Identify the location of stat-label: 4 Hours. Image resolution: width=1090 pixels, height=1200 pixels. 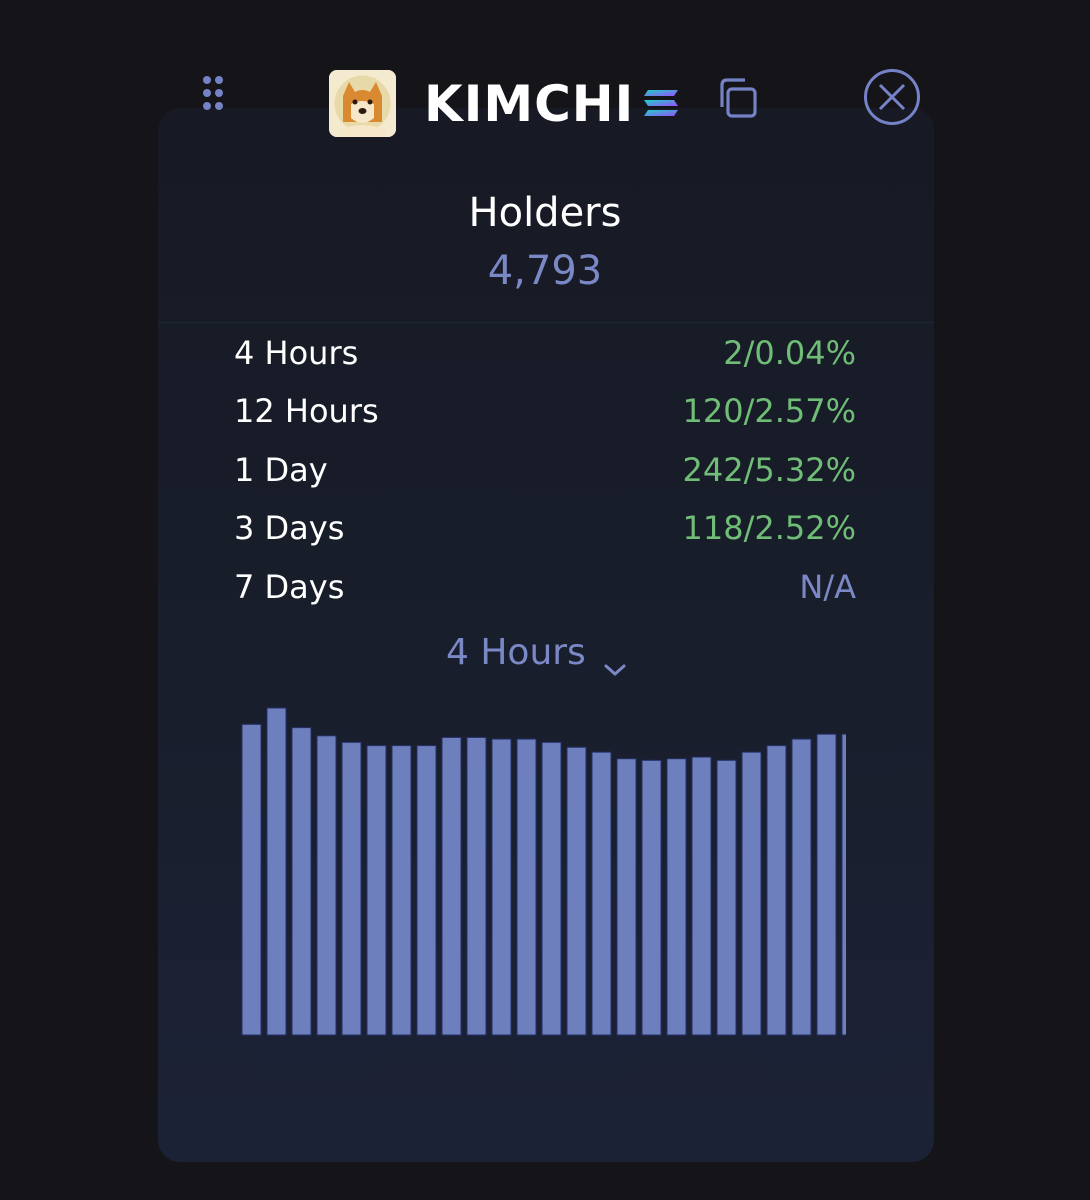
(296, 353).